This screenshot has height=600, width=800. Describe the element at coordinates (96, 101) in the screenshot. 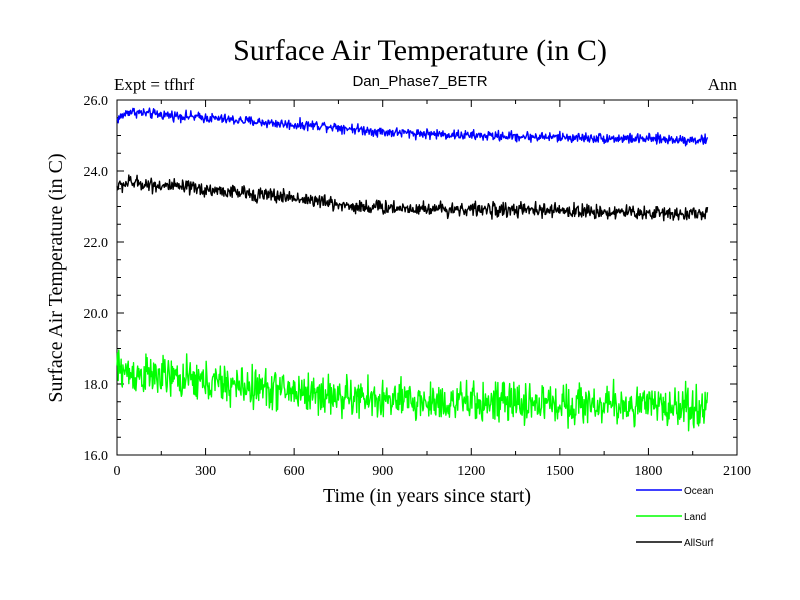

I see `y-tick-label: 26.0` at that location.